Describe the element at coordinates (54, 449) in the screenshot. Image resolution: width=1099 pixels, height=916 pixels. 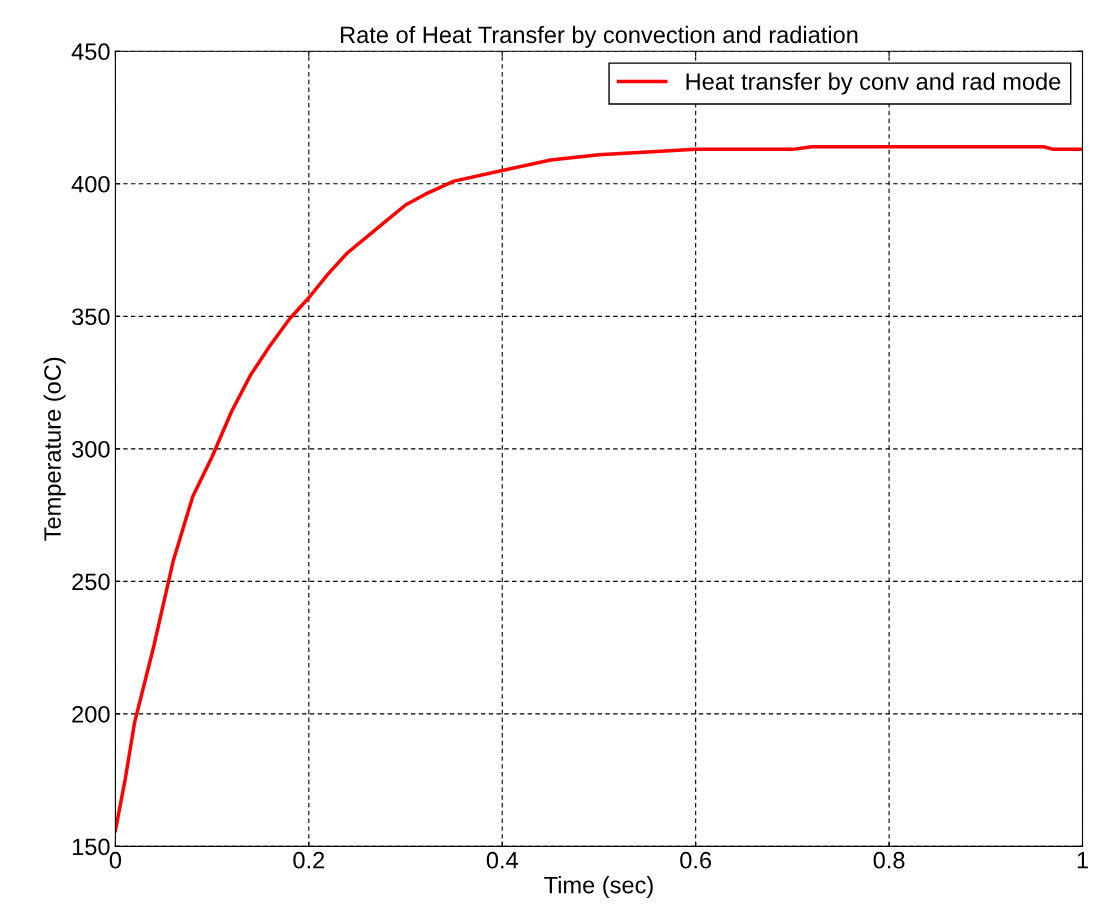
I see `y-axis-title: Temperature (oC)` at that location.